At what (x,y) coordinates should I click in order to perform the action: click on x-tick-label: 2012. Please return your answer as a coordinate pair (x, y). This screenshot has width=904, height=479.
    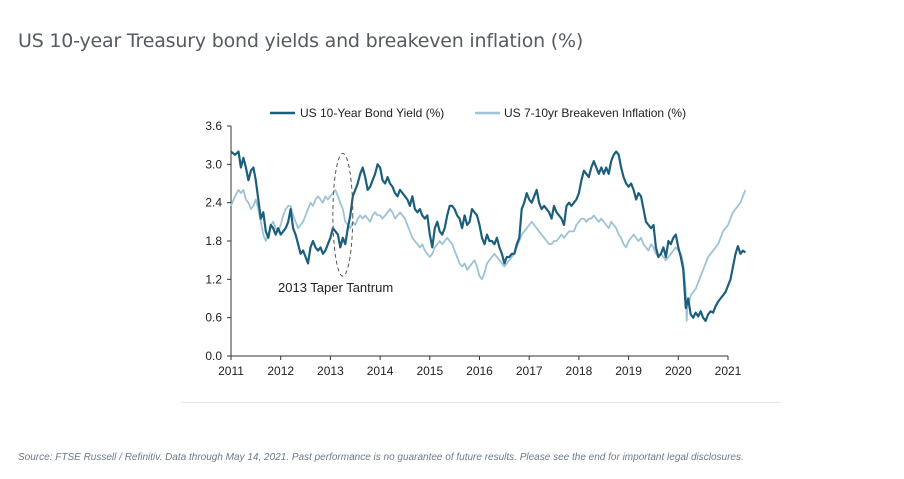
    Looking at the image, I should click on (280, 371).